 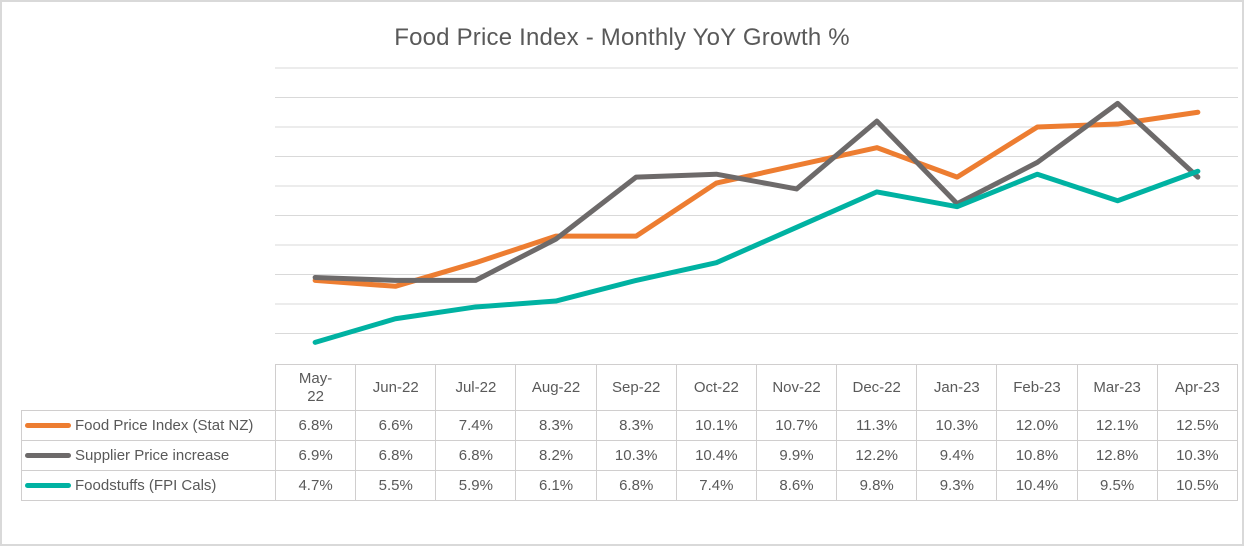 What do you see at coordinates (315, 485) in the screenshot?
I see `table-value-cell: 4.7%` at bounding box center [315, 485].